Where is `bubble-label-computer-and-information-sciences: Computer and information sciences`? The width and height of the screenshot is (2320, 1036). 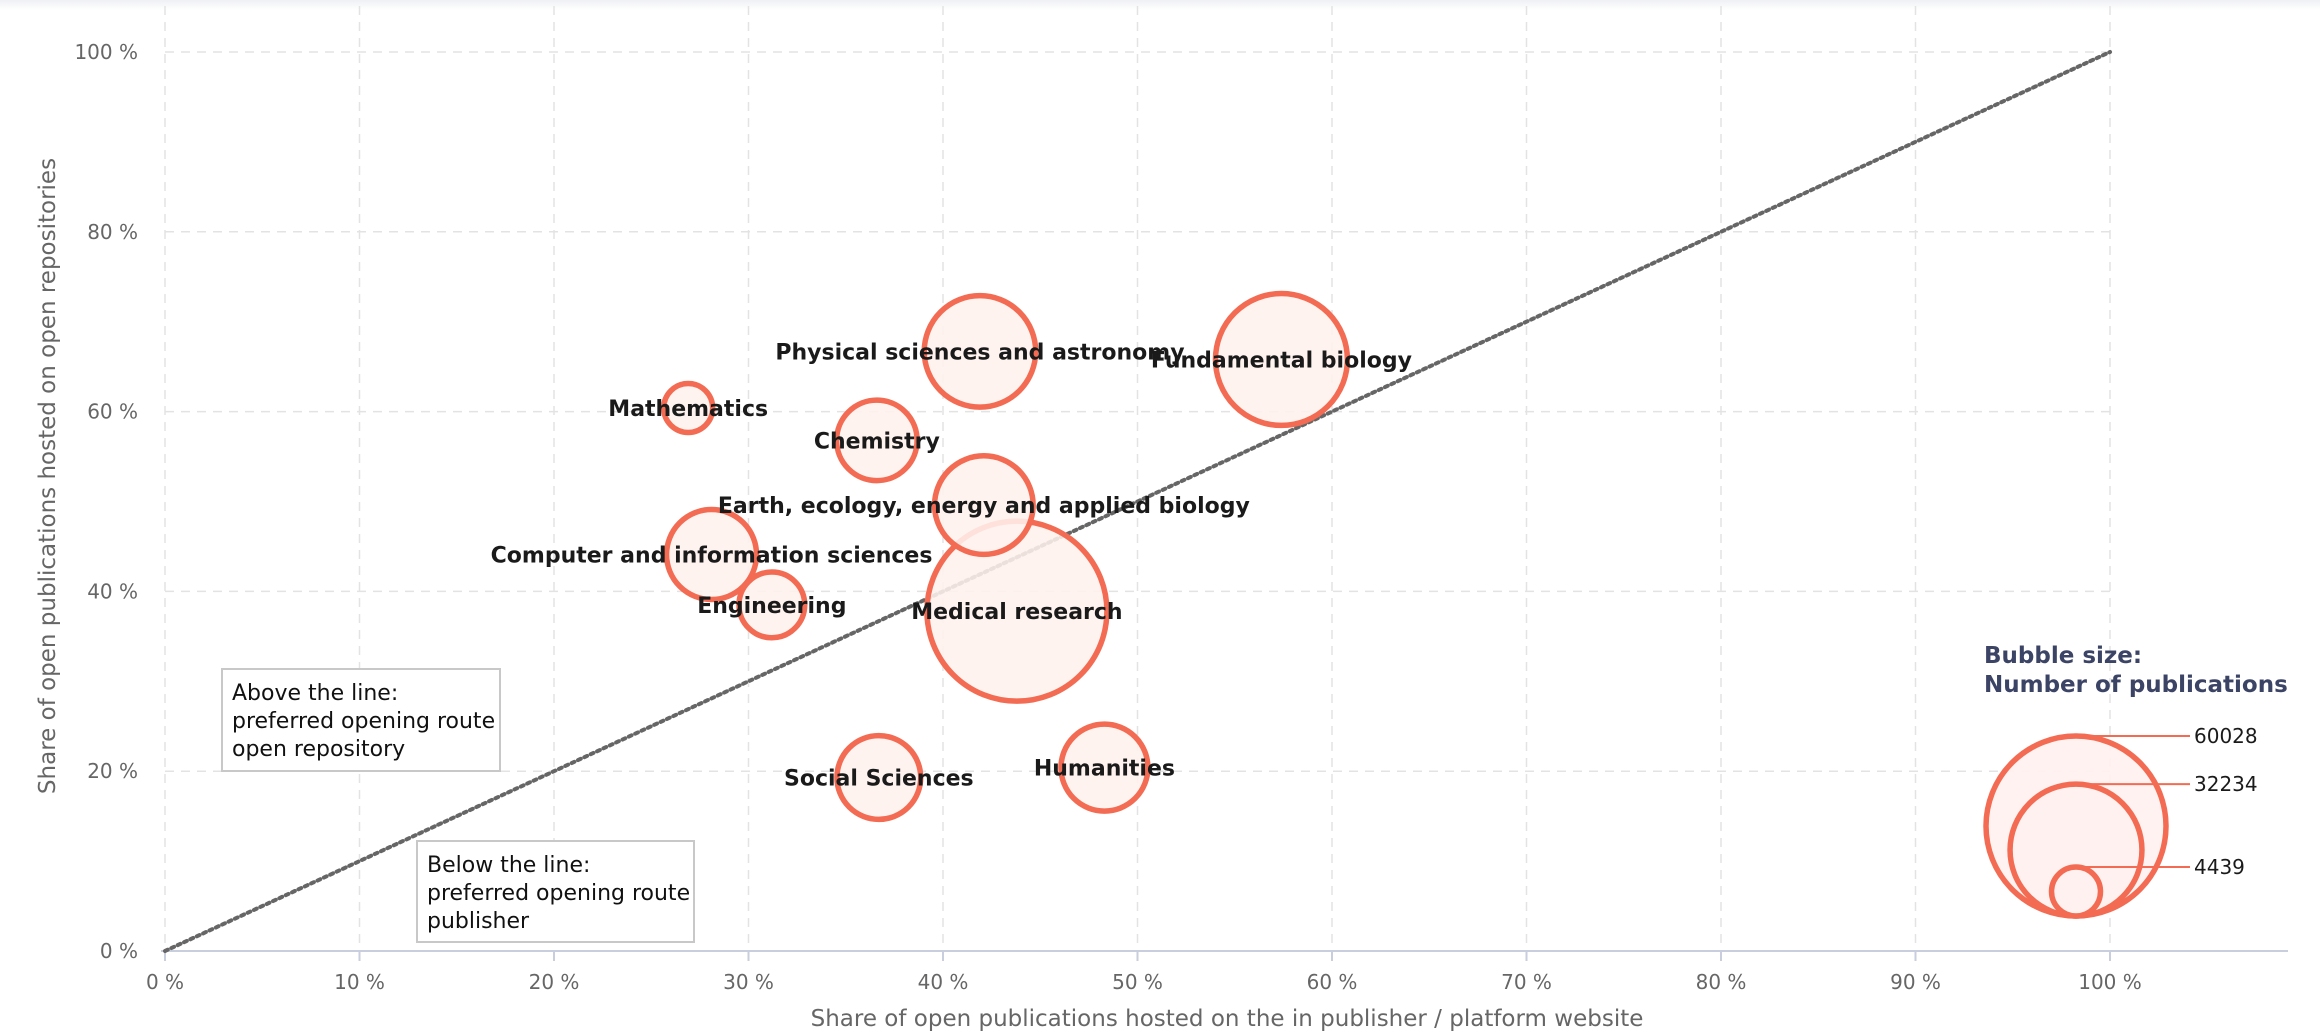 bubble-label-computer-and-information-sciences: Computer and information sciences is located at coordinates (712, 556).